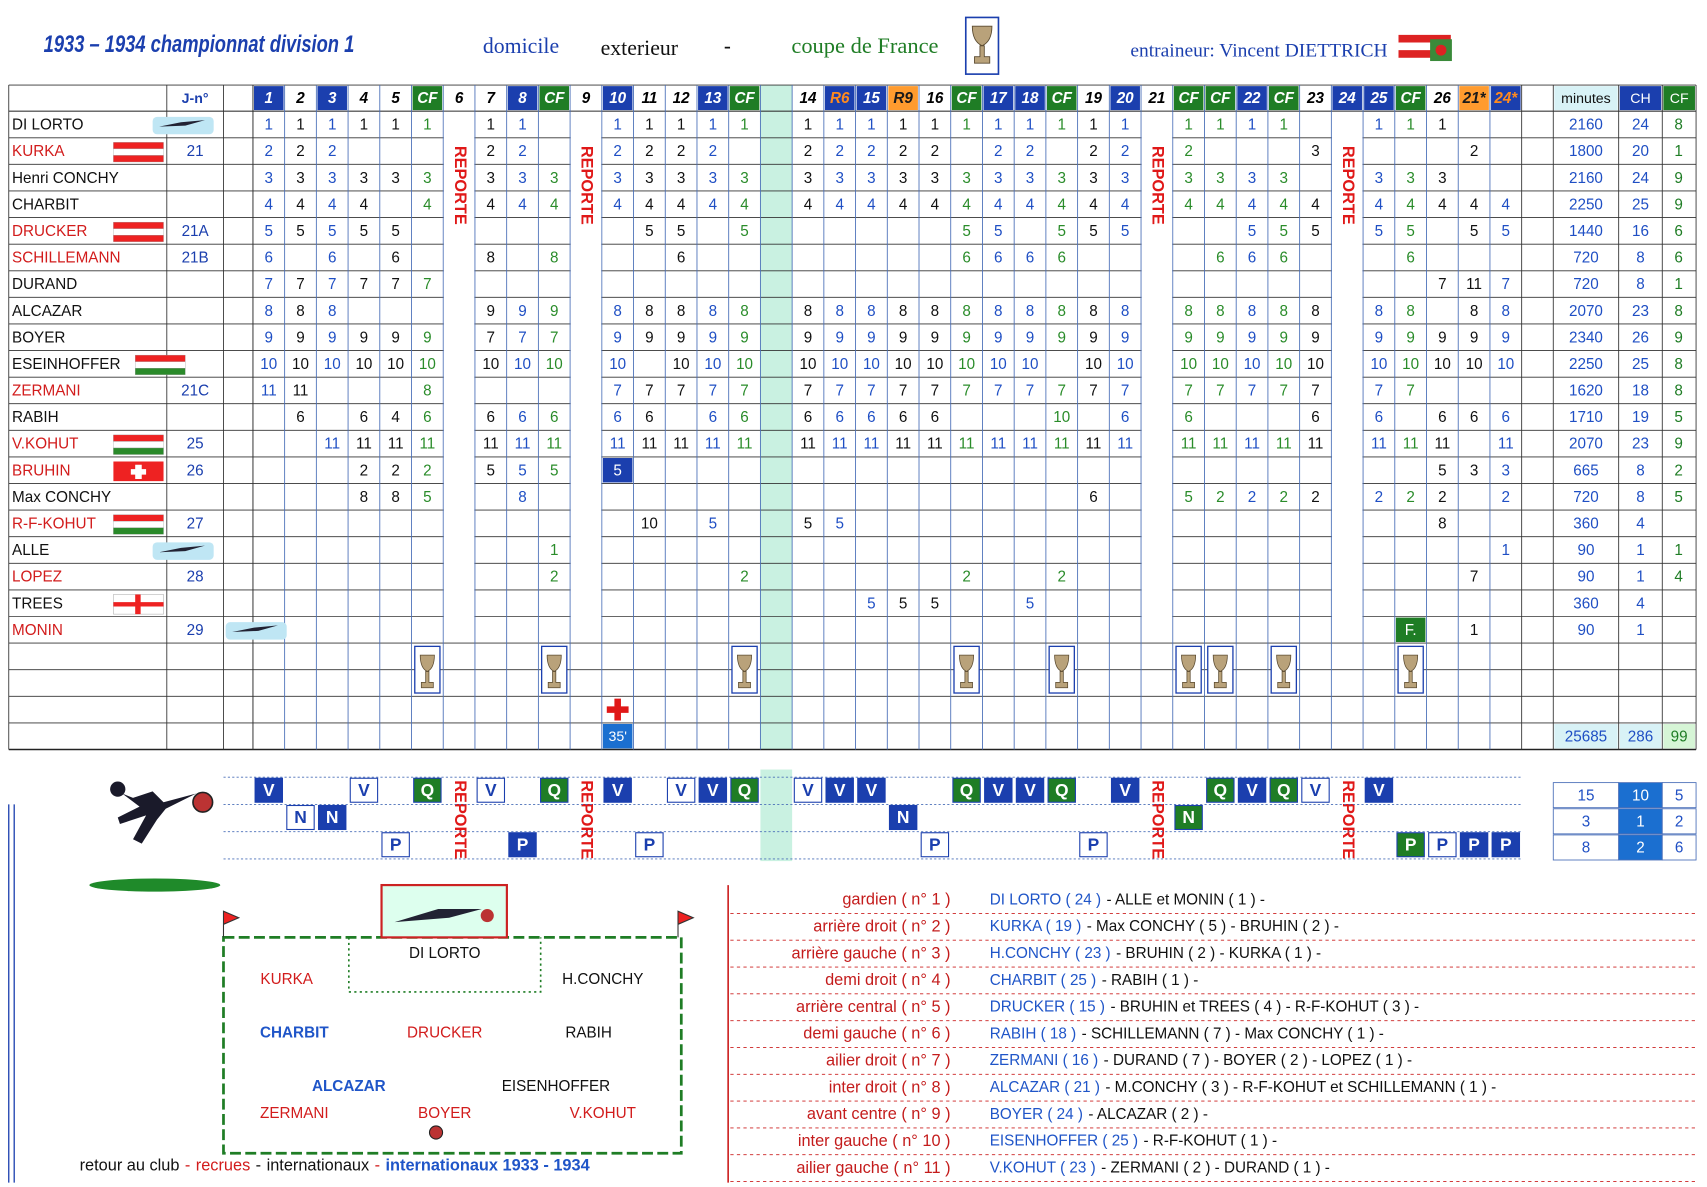 Image resolution: width=1707 pixels, height=1187 pixels. I want to click on column-label: 12, so click(681, 98).